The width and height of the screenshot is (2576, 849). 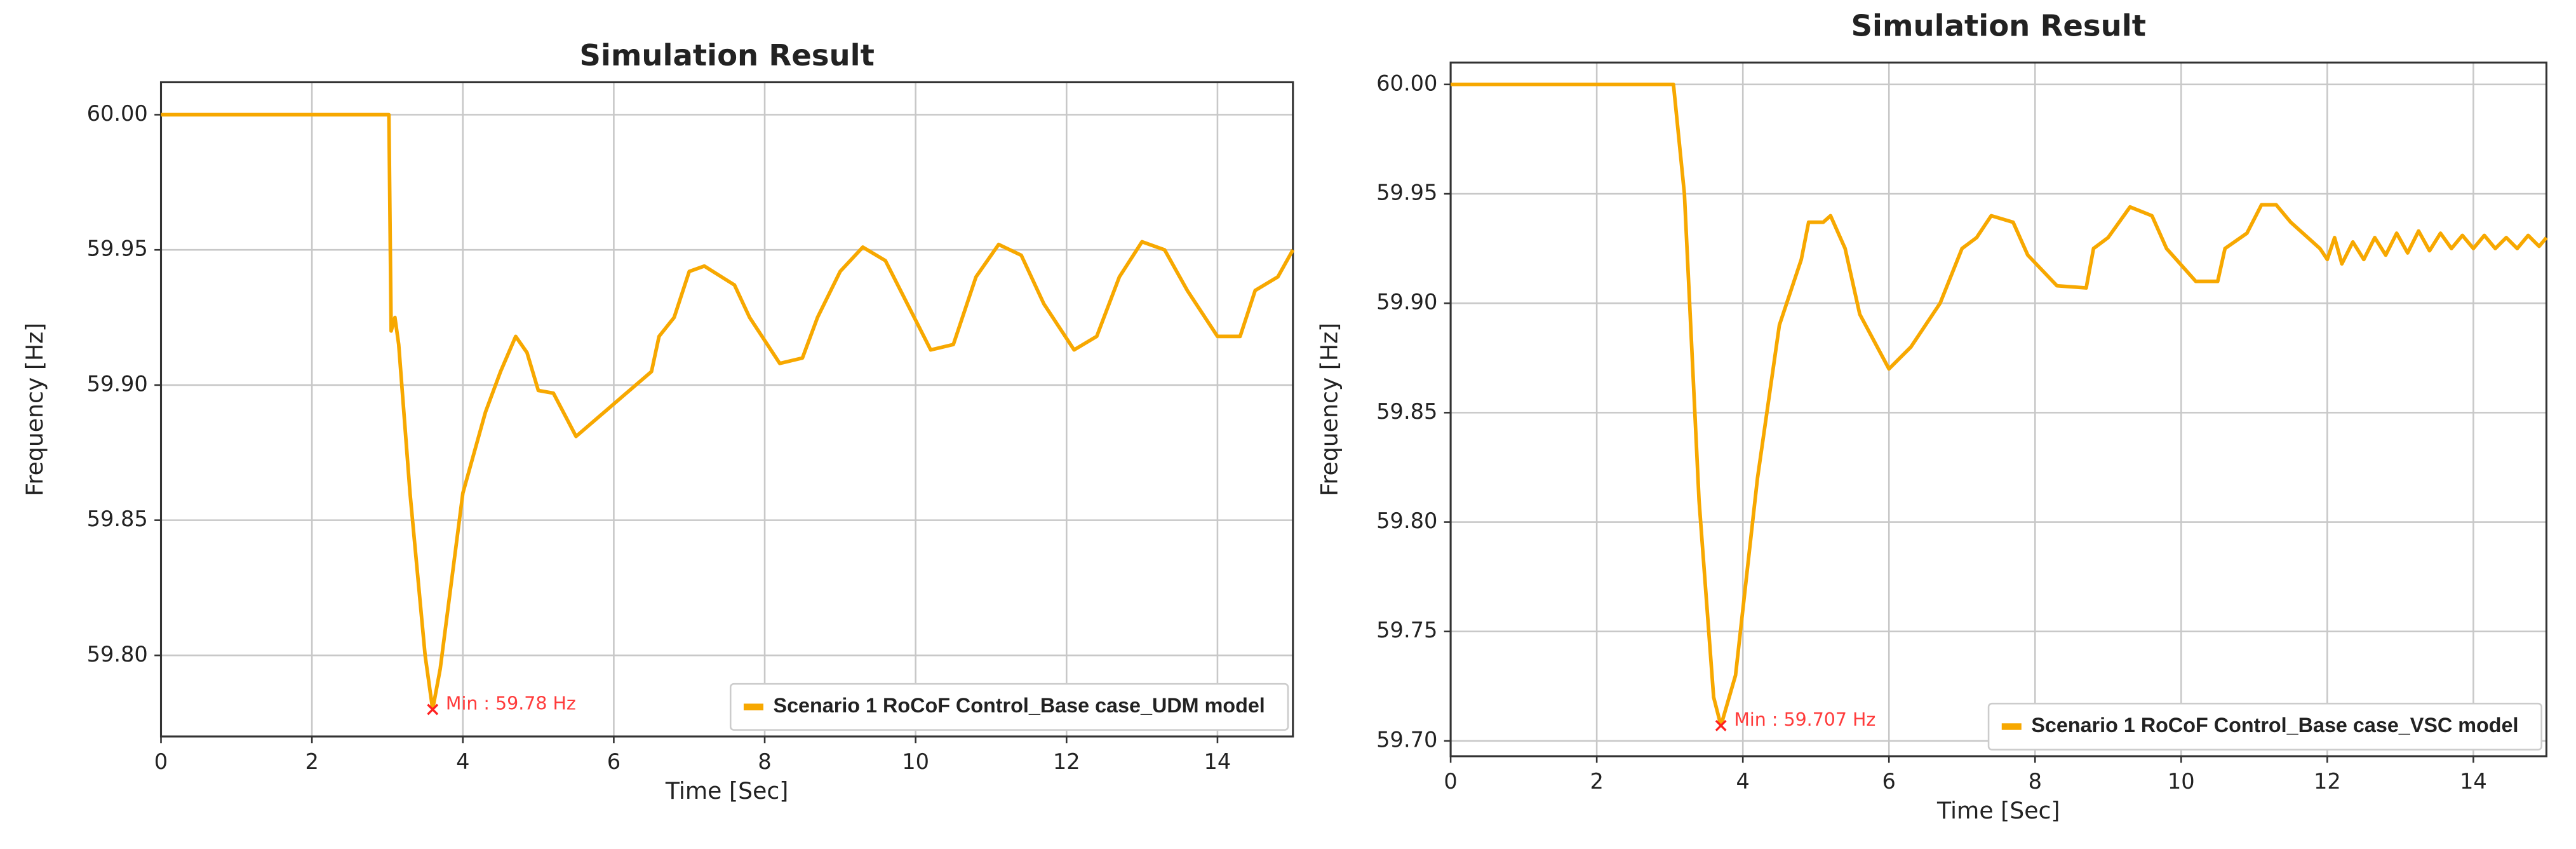 What do you see at coordinates (511, 704) in the screenshot?
I see `annotation: Min : 59.78 Hz` at bounding box center [511, 704].